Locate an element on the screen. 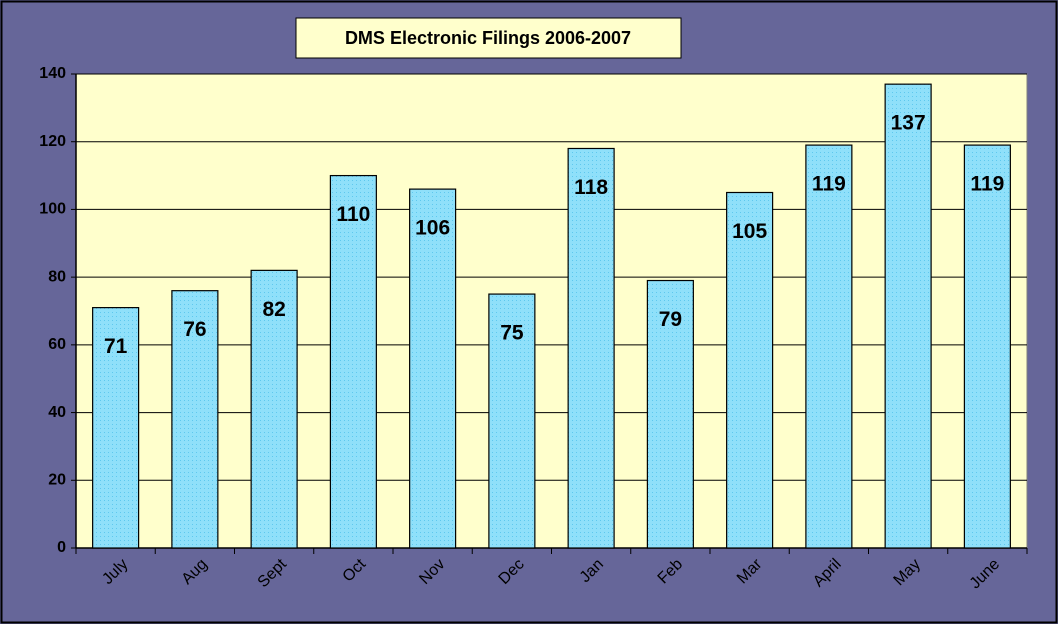  data-label: 76 is located at coordinates (194, 329).